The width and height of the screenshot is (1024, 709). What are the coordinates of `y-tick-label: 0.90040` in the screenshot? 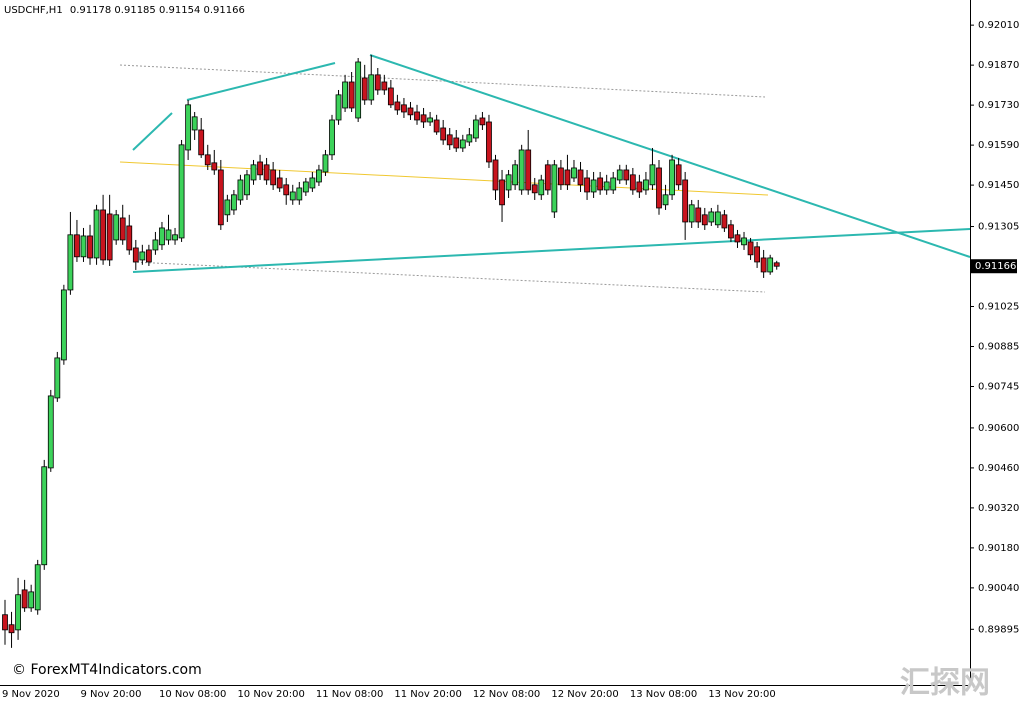 It's located at (998, 588).